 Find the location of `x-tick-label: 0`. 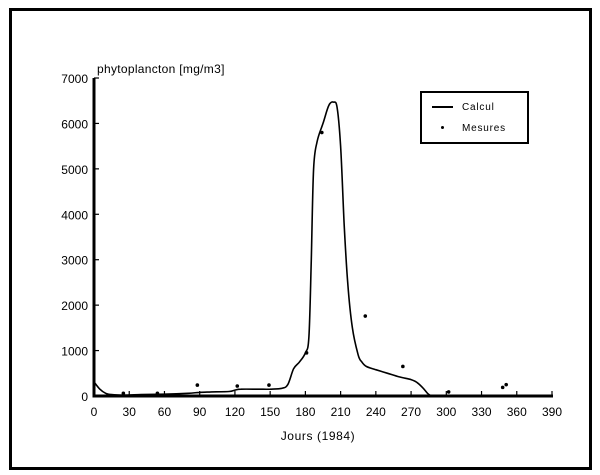

x-tick-label: 0 is located at coordinates (94, 412).